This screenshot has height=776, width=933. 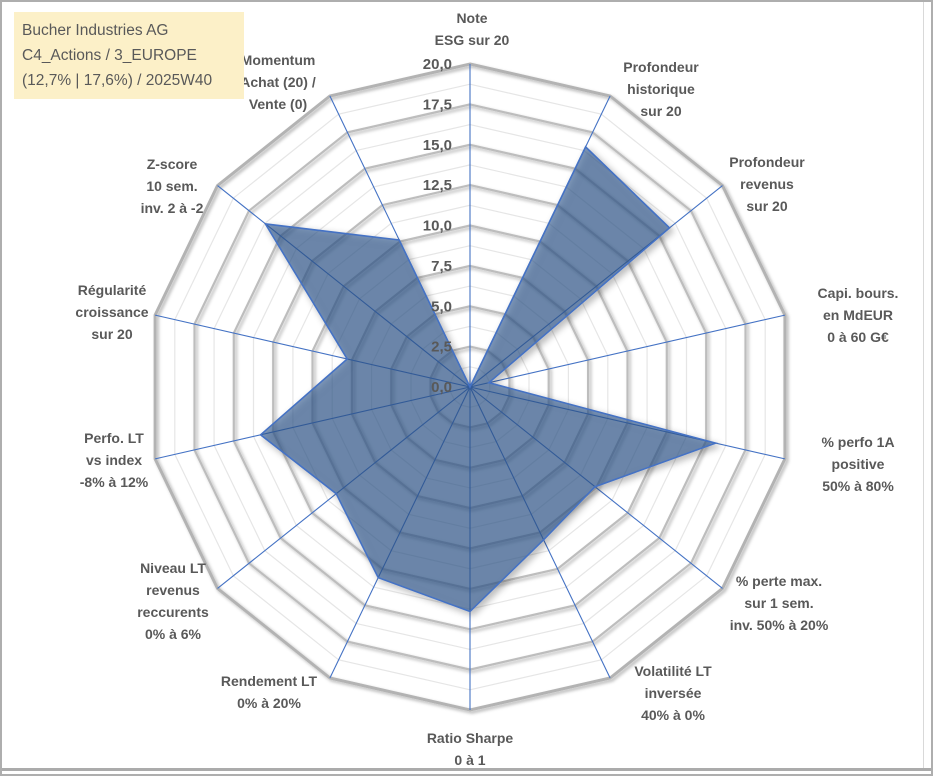 I want to click on radar-tick-label: 0,0, so click(x=441, y=387).